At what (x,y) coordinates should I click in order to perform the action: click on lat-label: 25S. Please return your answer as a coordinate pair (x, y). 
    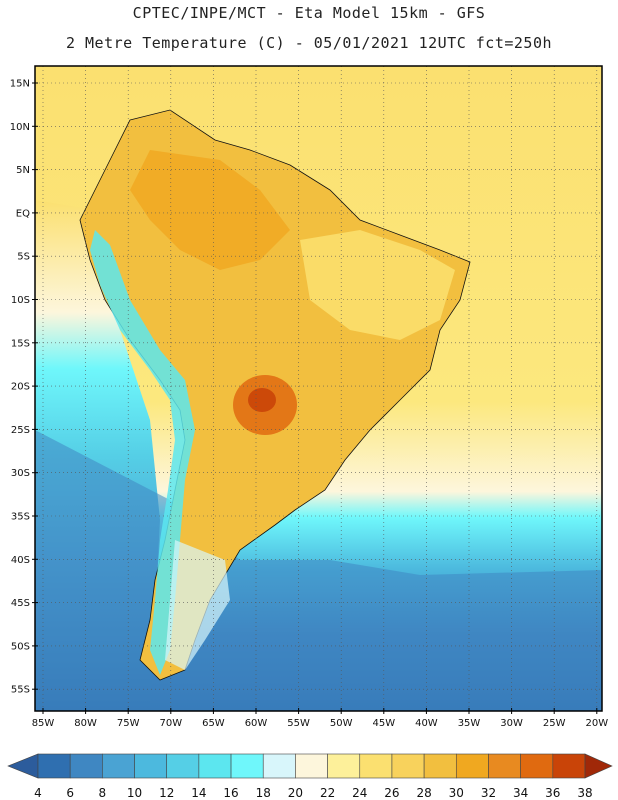
    Looking at the image, I should click on (20, 430).